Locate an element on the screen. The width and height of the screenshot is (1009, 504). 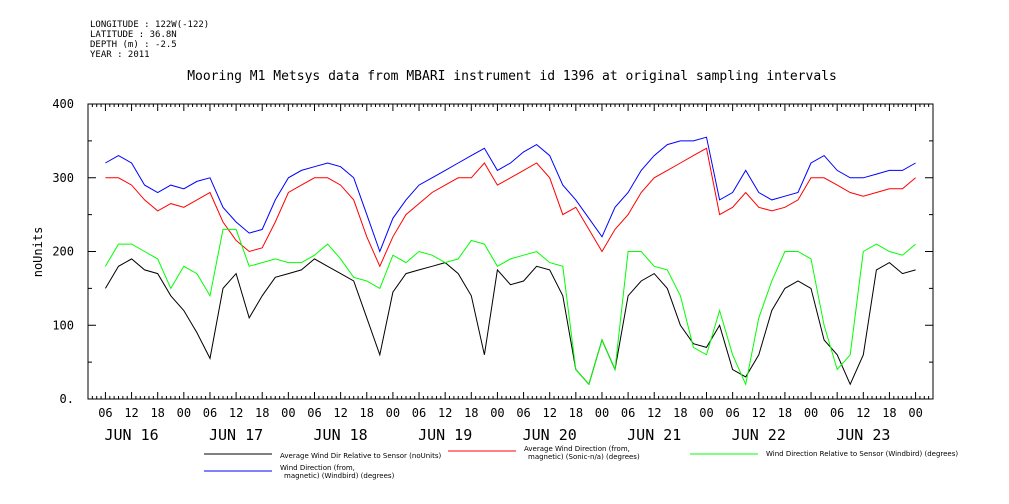
y-tick-label: 0. is located at coordinates (67, 399).